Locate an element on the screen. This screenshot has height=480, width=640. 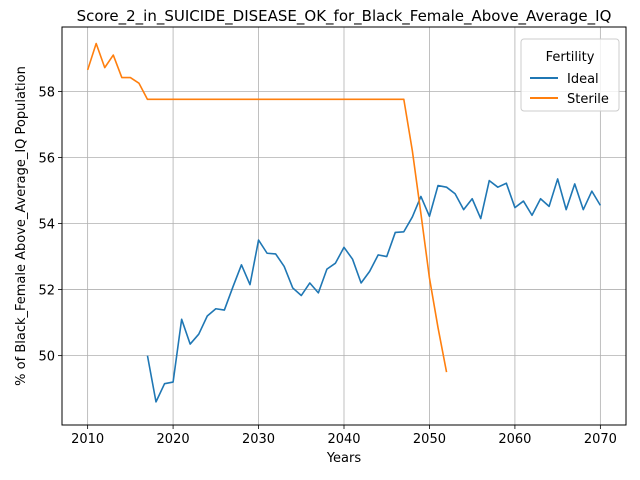
x-tick-label: 2050 is located at coordinates (429, 439).